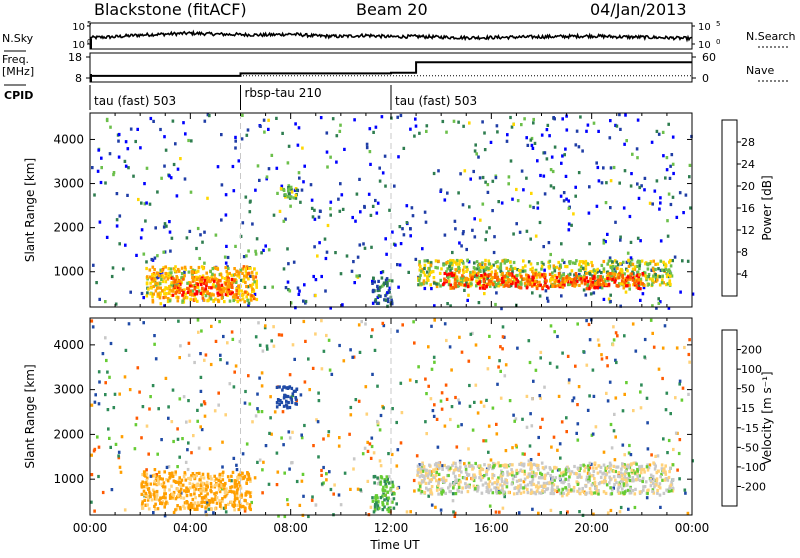 The image size is (800, 558). Describe the element at coordinates (748, 389) in the screenshot. I see `velocity-colorbar-tick-label: 50` at that location.